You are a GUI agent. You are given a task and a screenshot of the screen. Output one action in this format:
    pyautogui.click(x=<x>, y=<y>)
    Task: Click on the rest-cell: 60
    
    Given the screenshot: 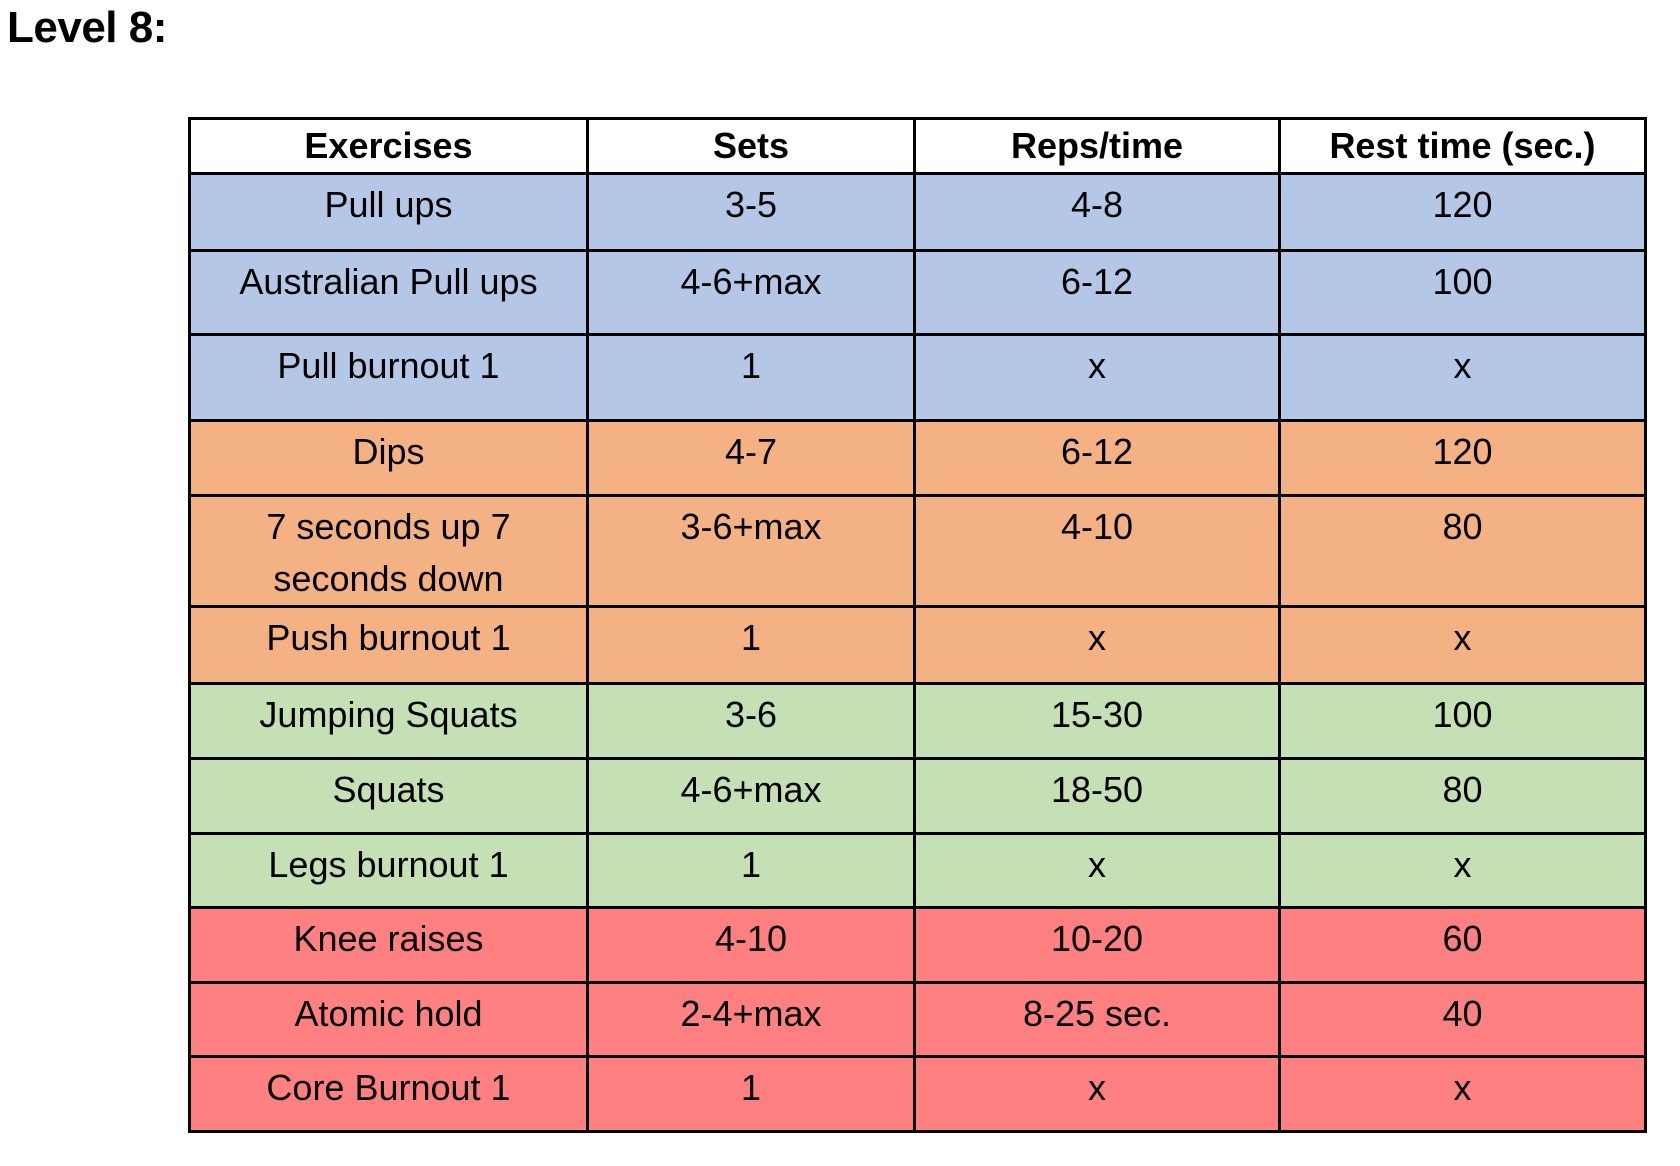 What is the action you would take?
    pyautogui.click(x=1462, y=945)
    